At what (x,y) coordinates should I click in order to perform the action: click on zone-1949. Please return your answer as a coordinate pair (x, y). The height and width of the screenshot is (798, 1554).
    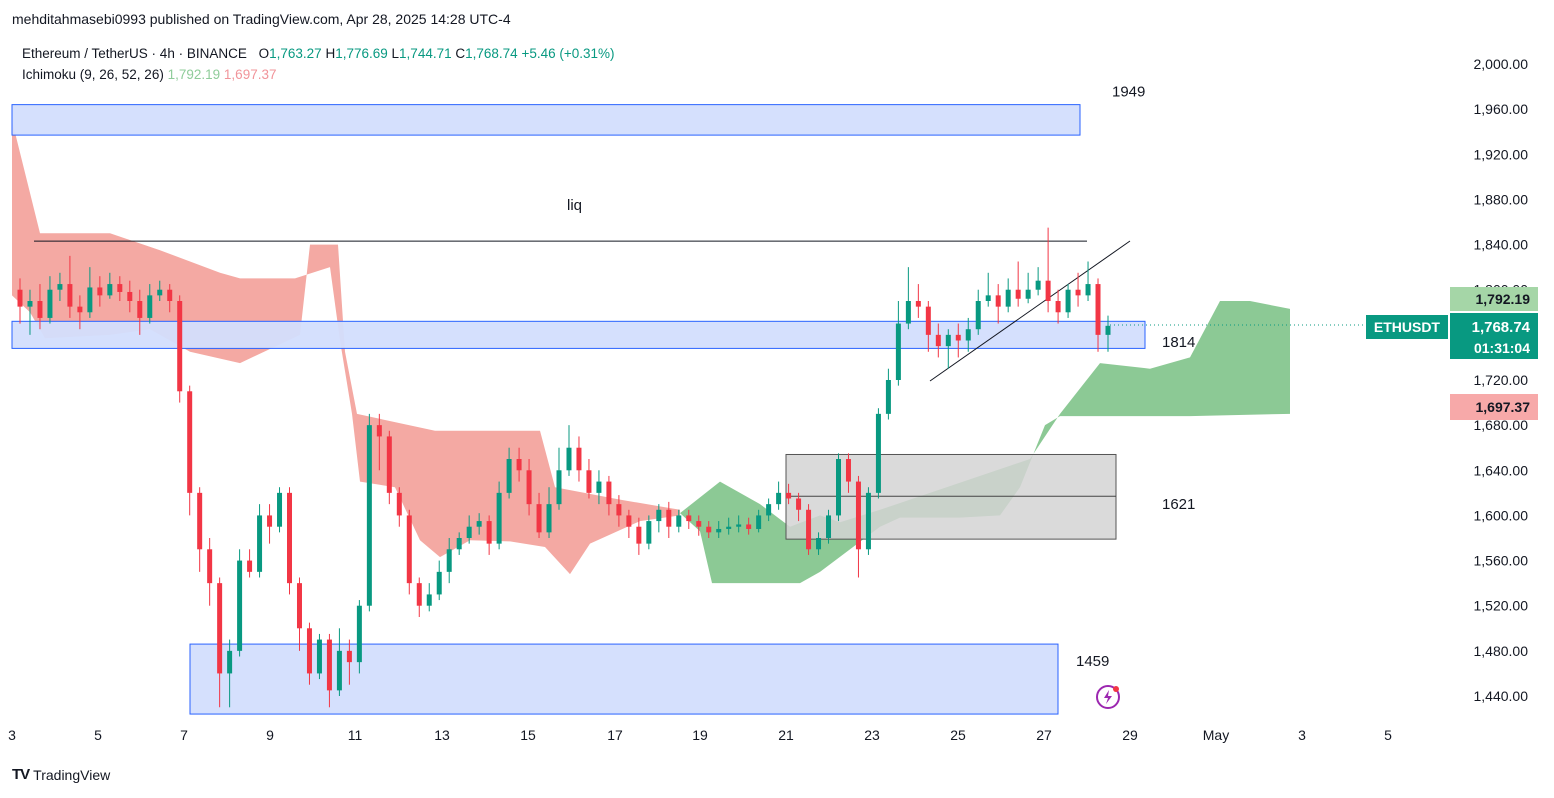
    Looking at the image, I should click on (546, 120).